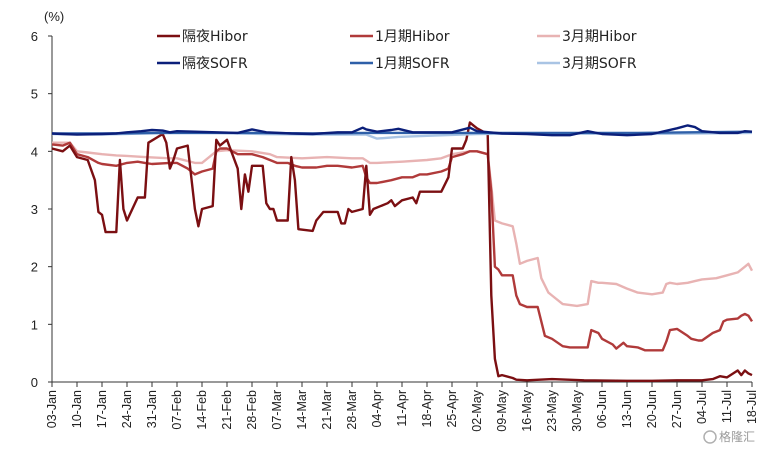  What do you see at coordinates (710, 437) in the screenshot?
I see `watermark-logo-icon` at bounding box center [710, 437].